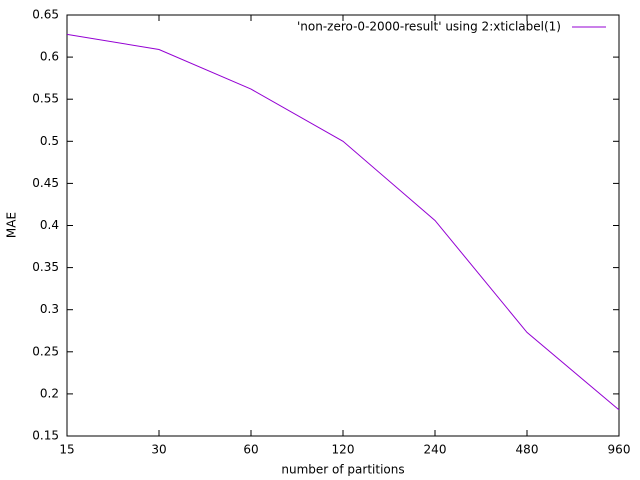  Describe the element at coordinates (49, 225) in the screenshot. I see `y-tick-label: 0.4` at that location.